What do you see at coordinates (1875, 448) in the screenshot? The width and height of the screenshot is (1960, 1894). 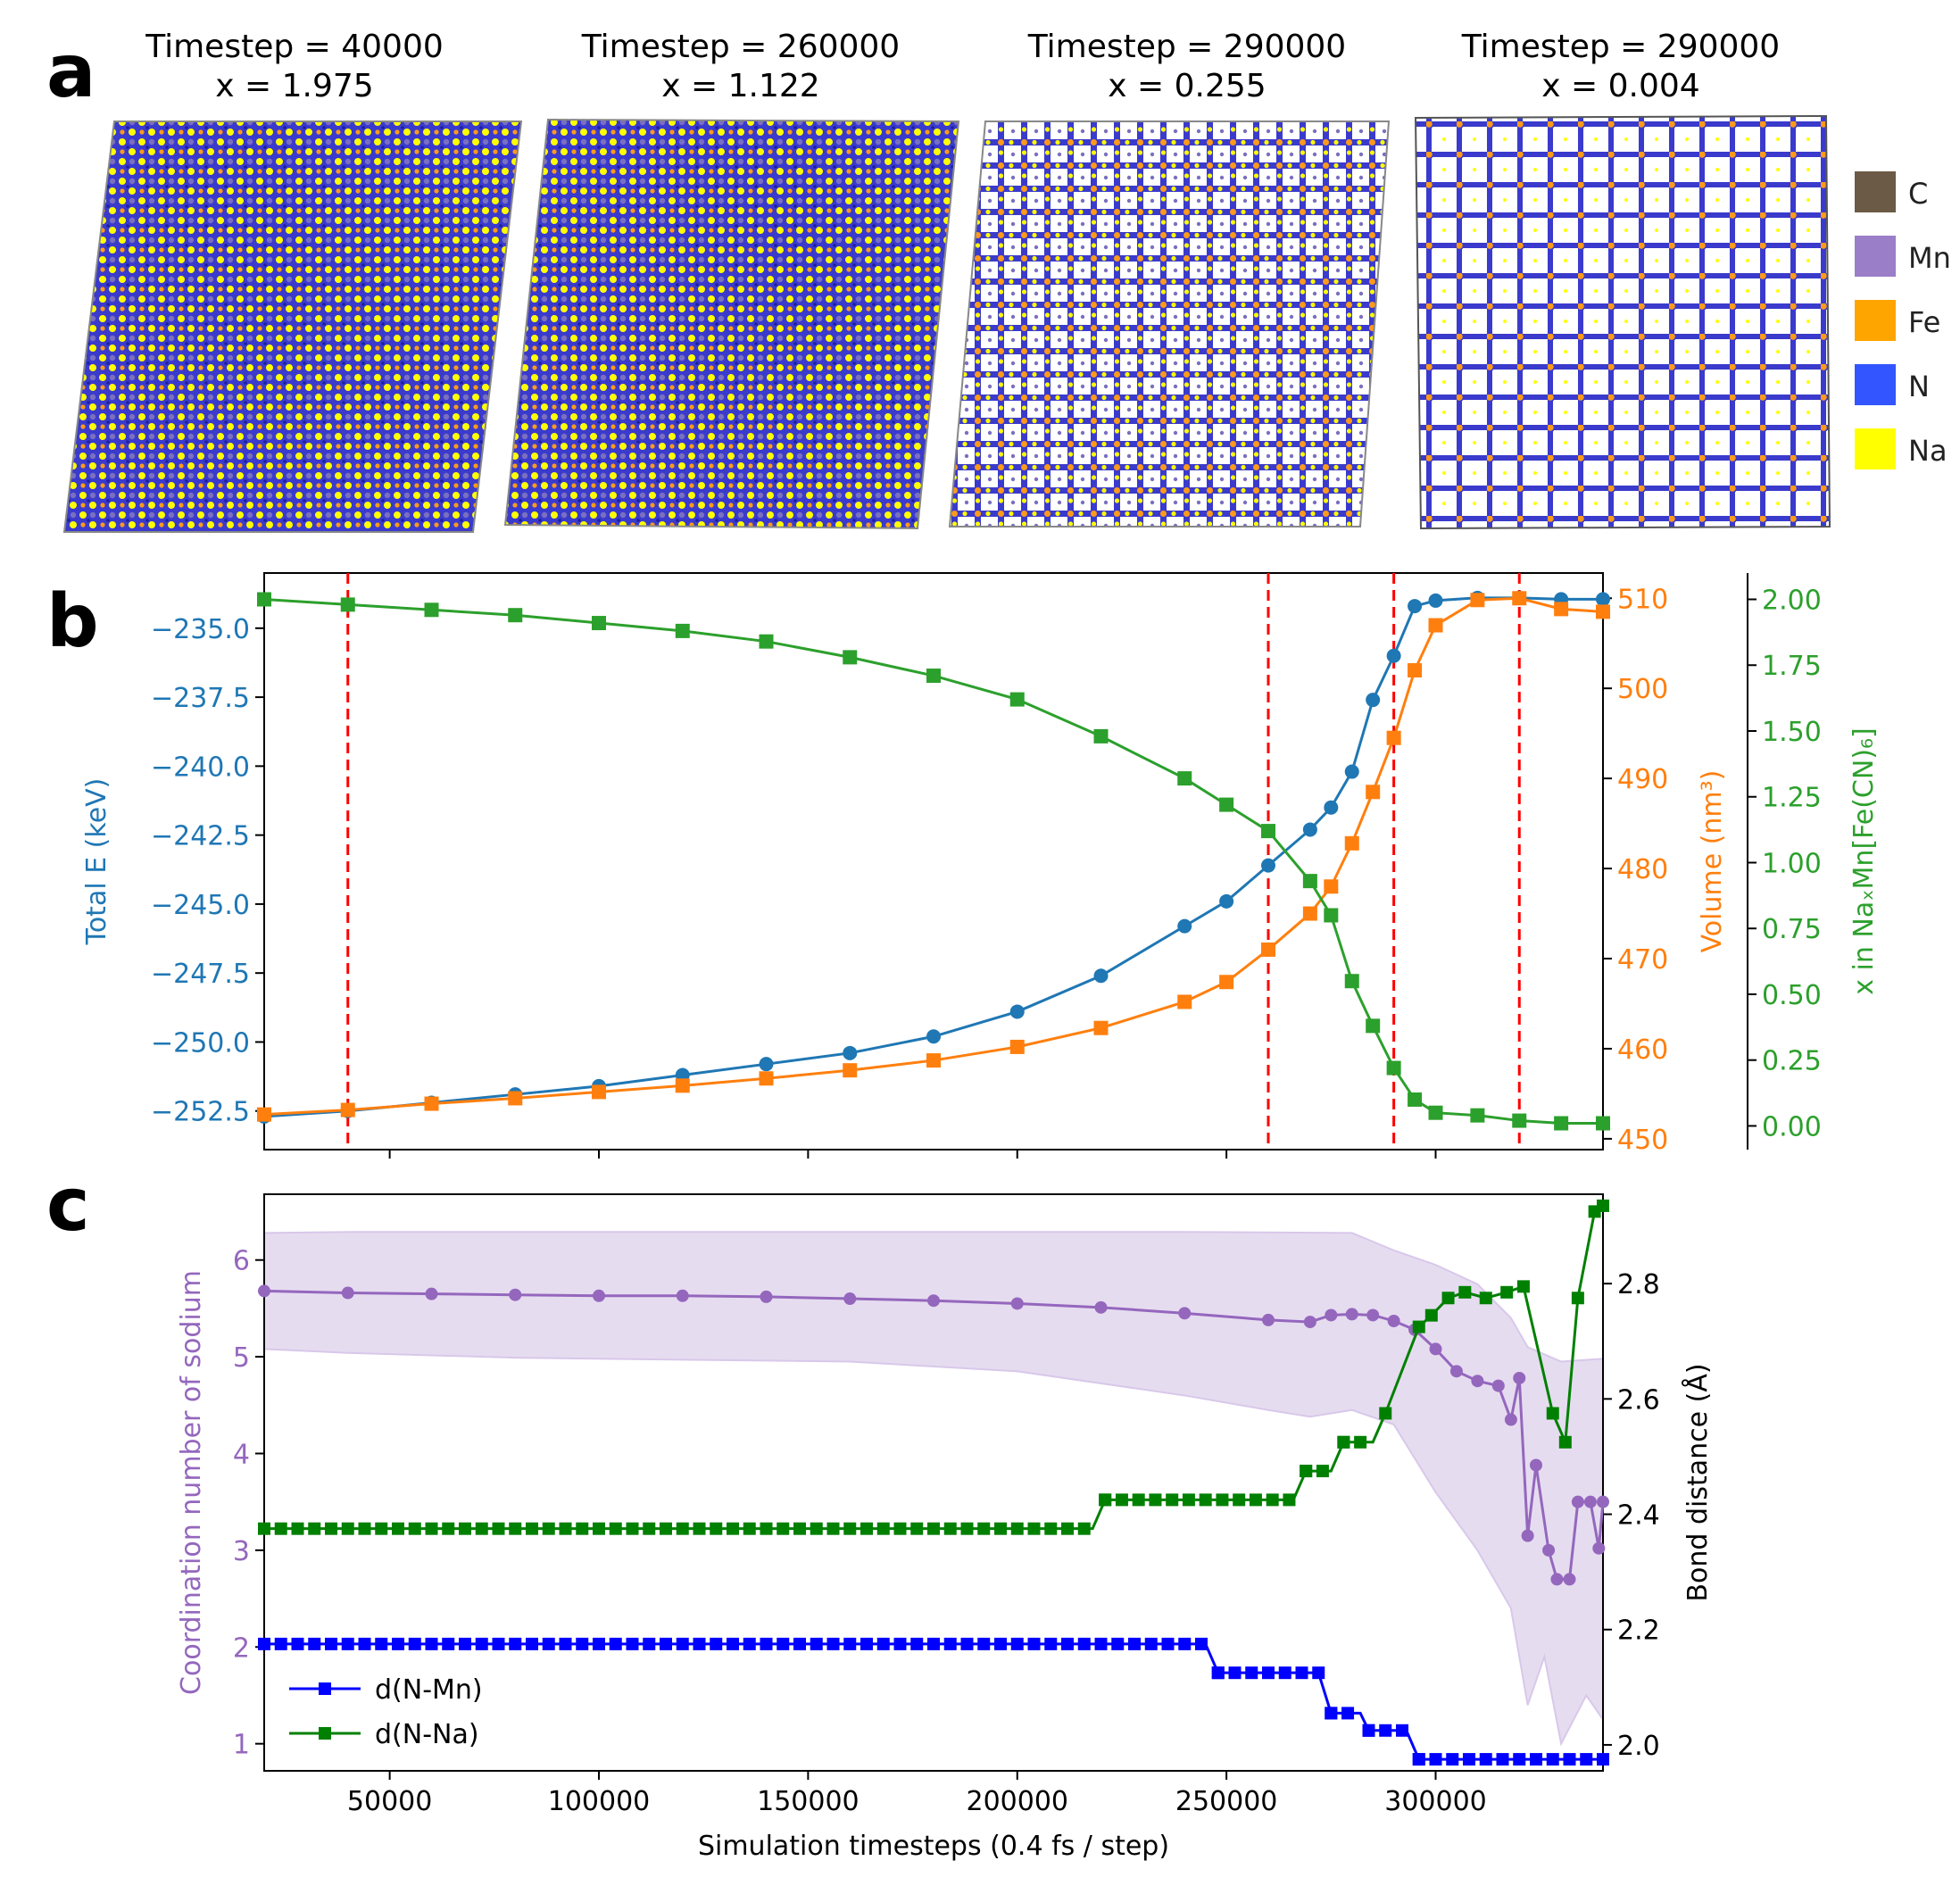 I see `legend-swatch-na` at bounding box center [1875, 448].